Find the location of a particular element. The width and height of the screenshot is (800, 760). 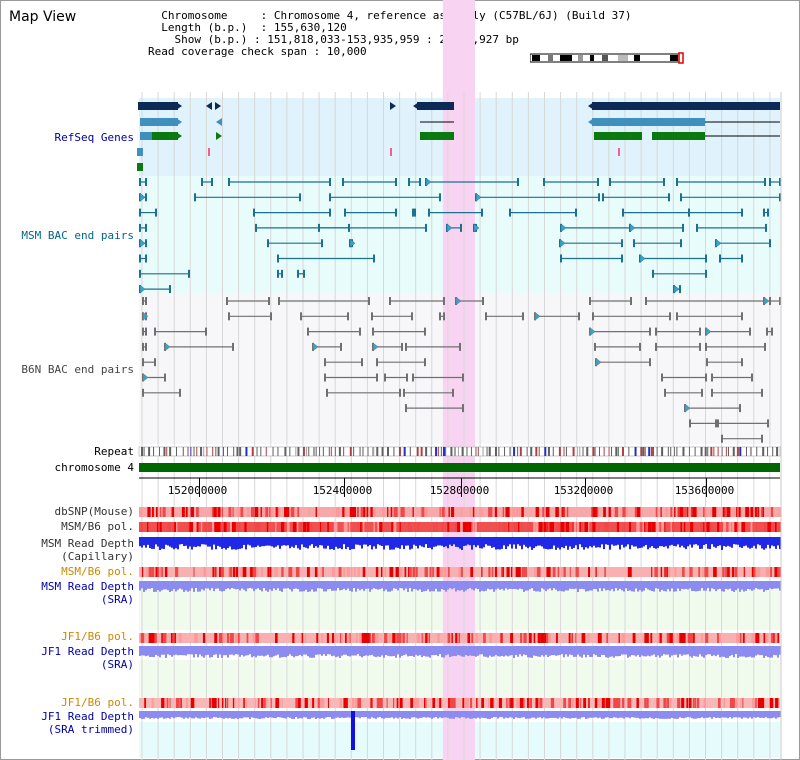

jf1-trimmed-depth is located at coordinates (460, 715).